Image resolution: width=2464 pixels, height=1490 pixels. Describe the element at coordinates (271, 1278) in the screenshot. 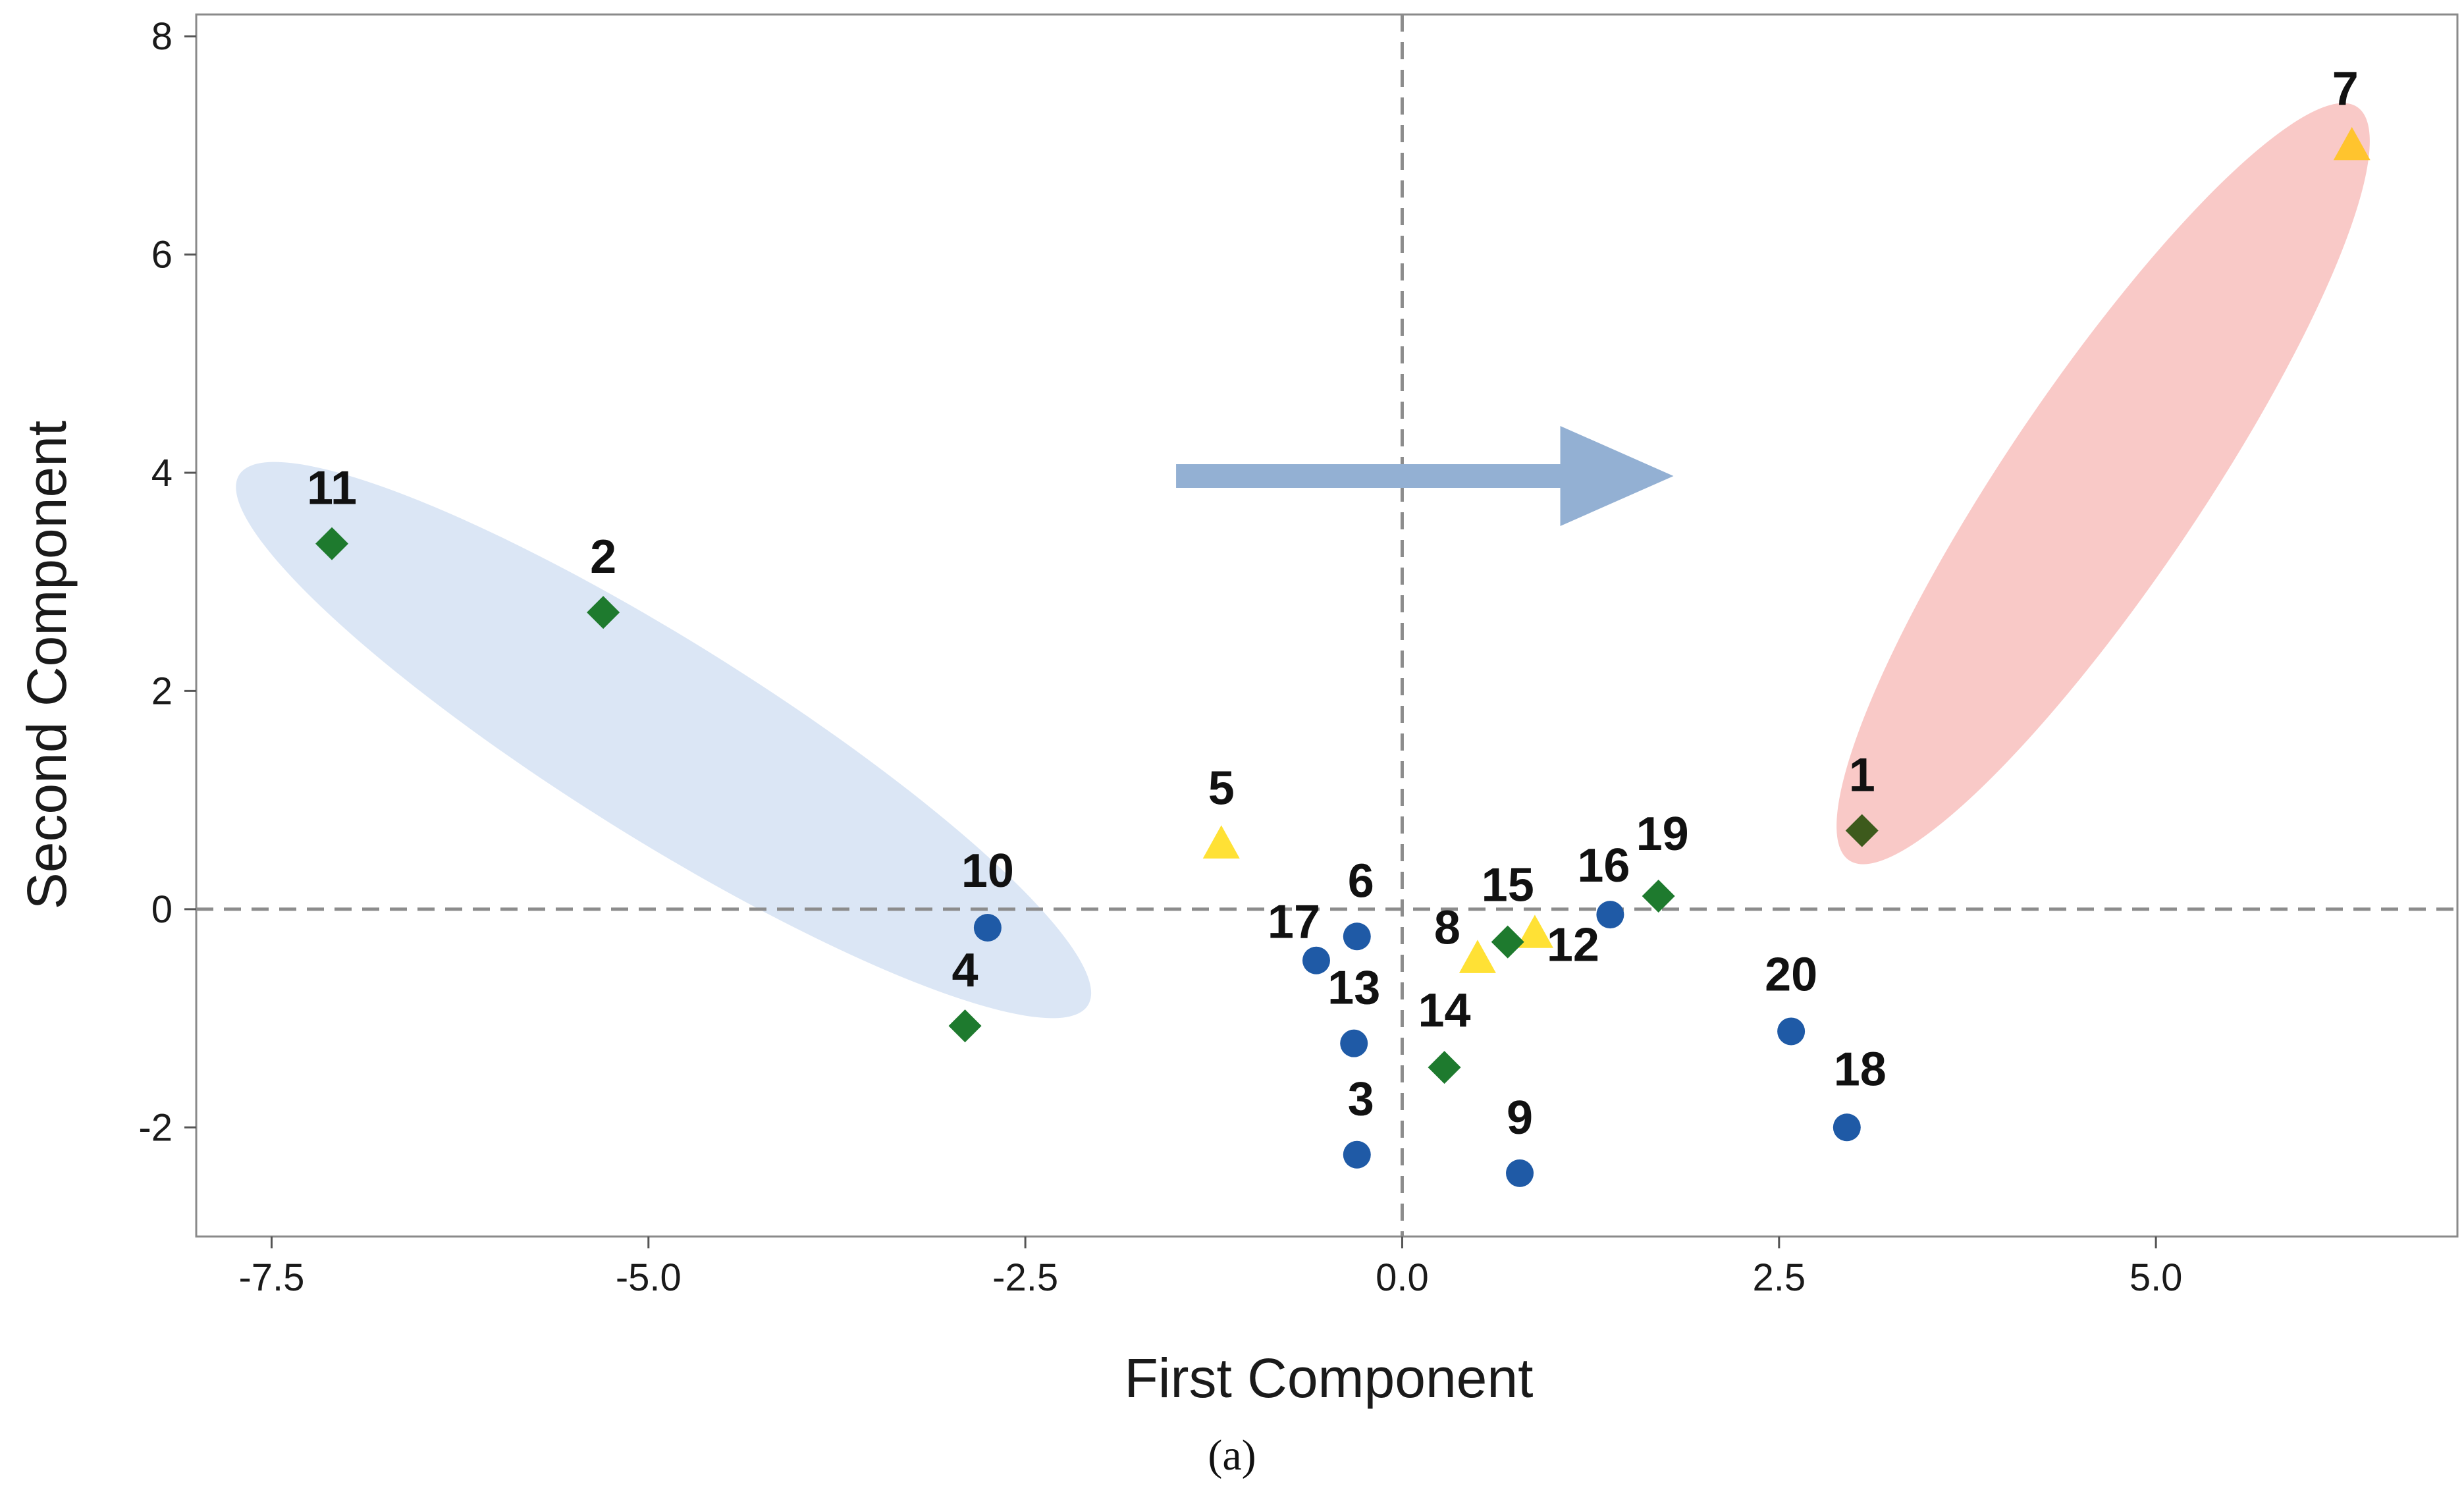

I see `x-tick-label: -7.5` at that location.